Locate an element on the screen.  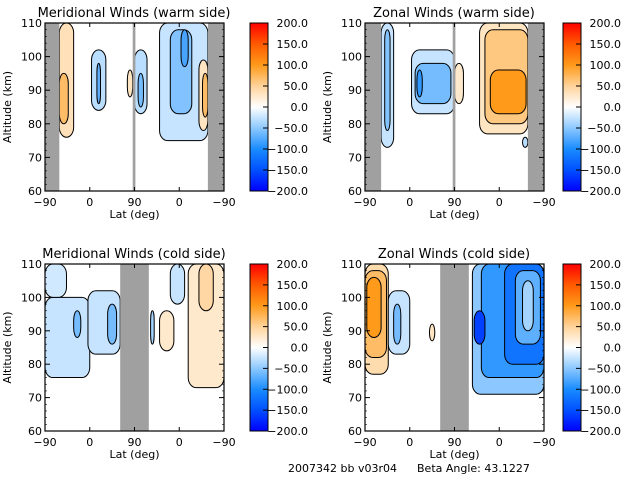
chart-title: Zonal Winds (warm side) is located at coordinates (454, 13).